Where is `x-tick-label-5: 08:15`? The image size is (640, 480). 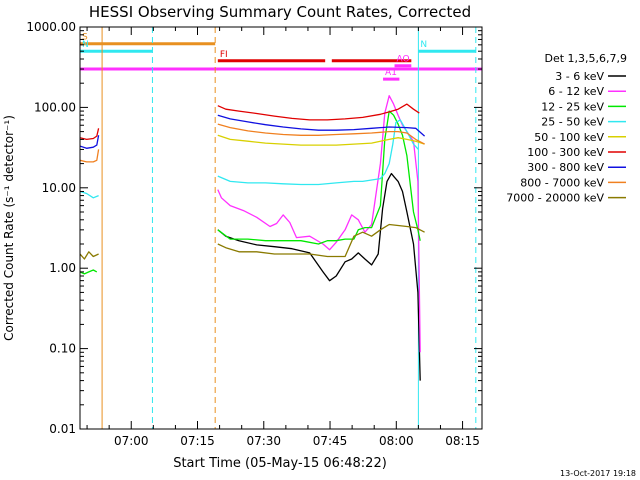 x-tick-label-5: 08:15 is located at coordinates (462, 441).